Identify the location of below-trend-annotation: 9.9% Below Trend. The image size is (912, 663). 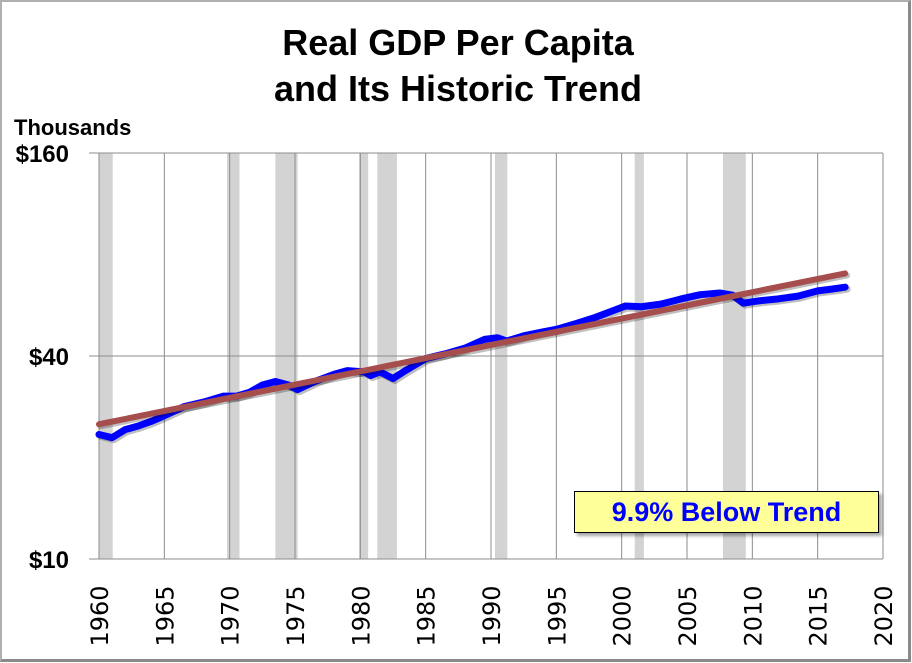
(726, 512).